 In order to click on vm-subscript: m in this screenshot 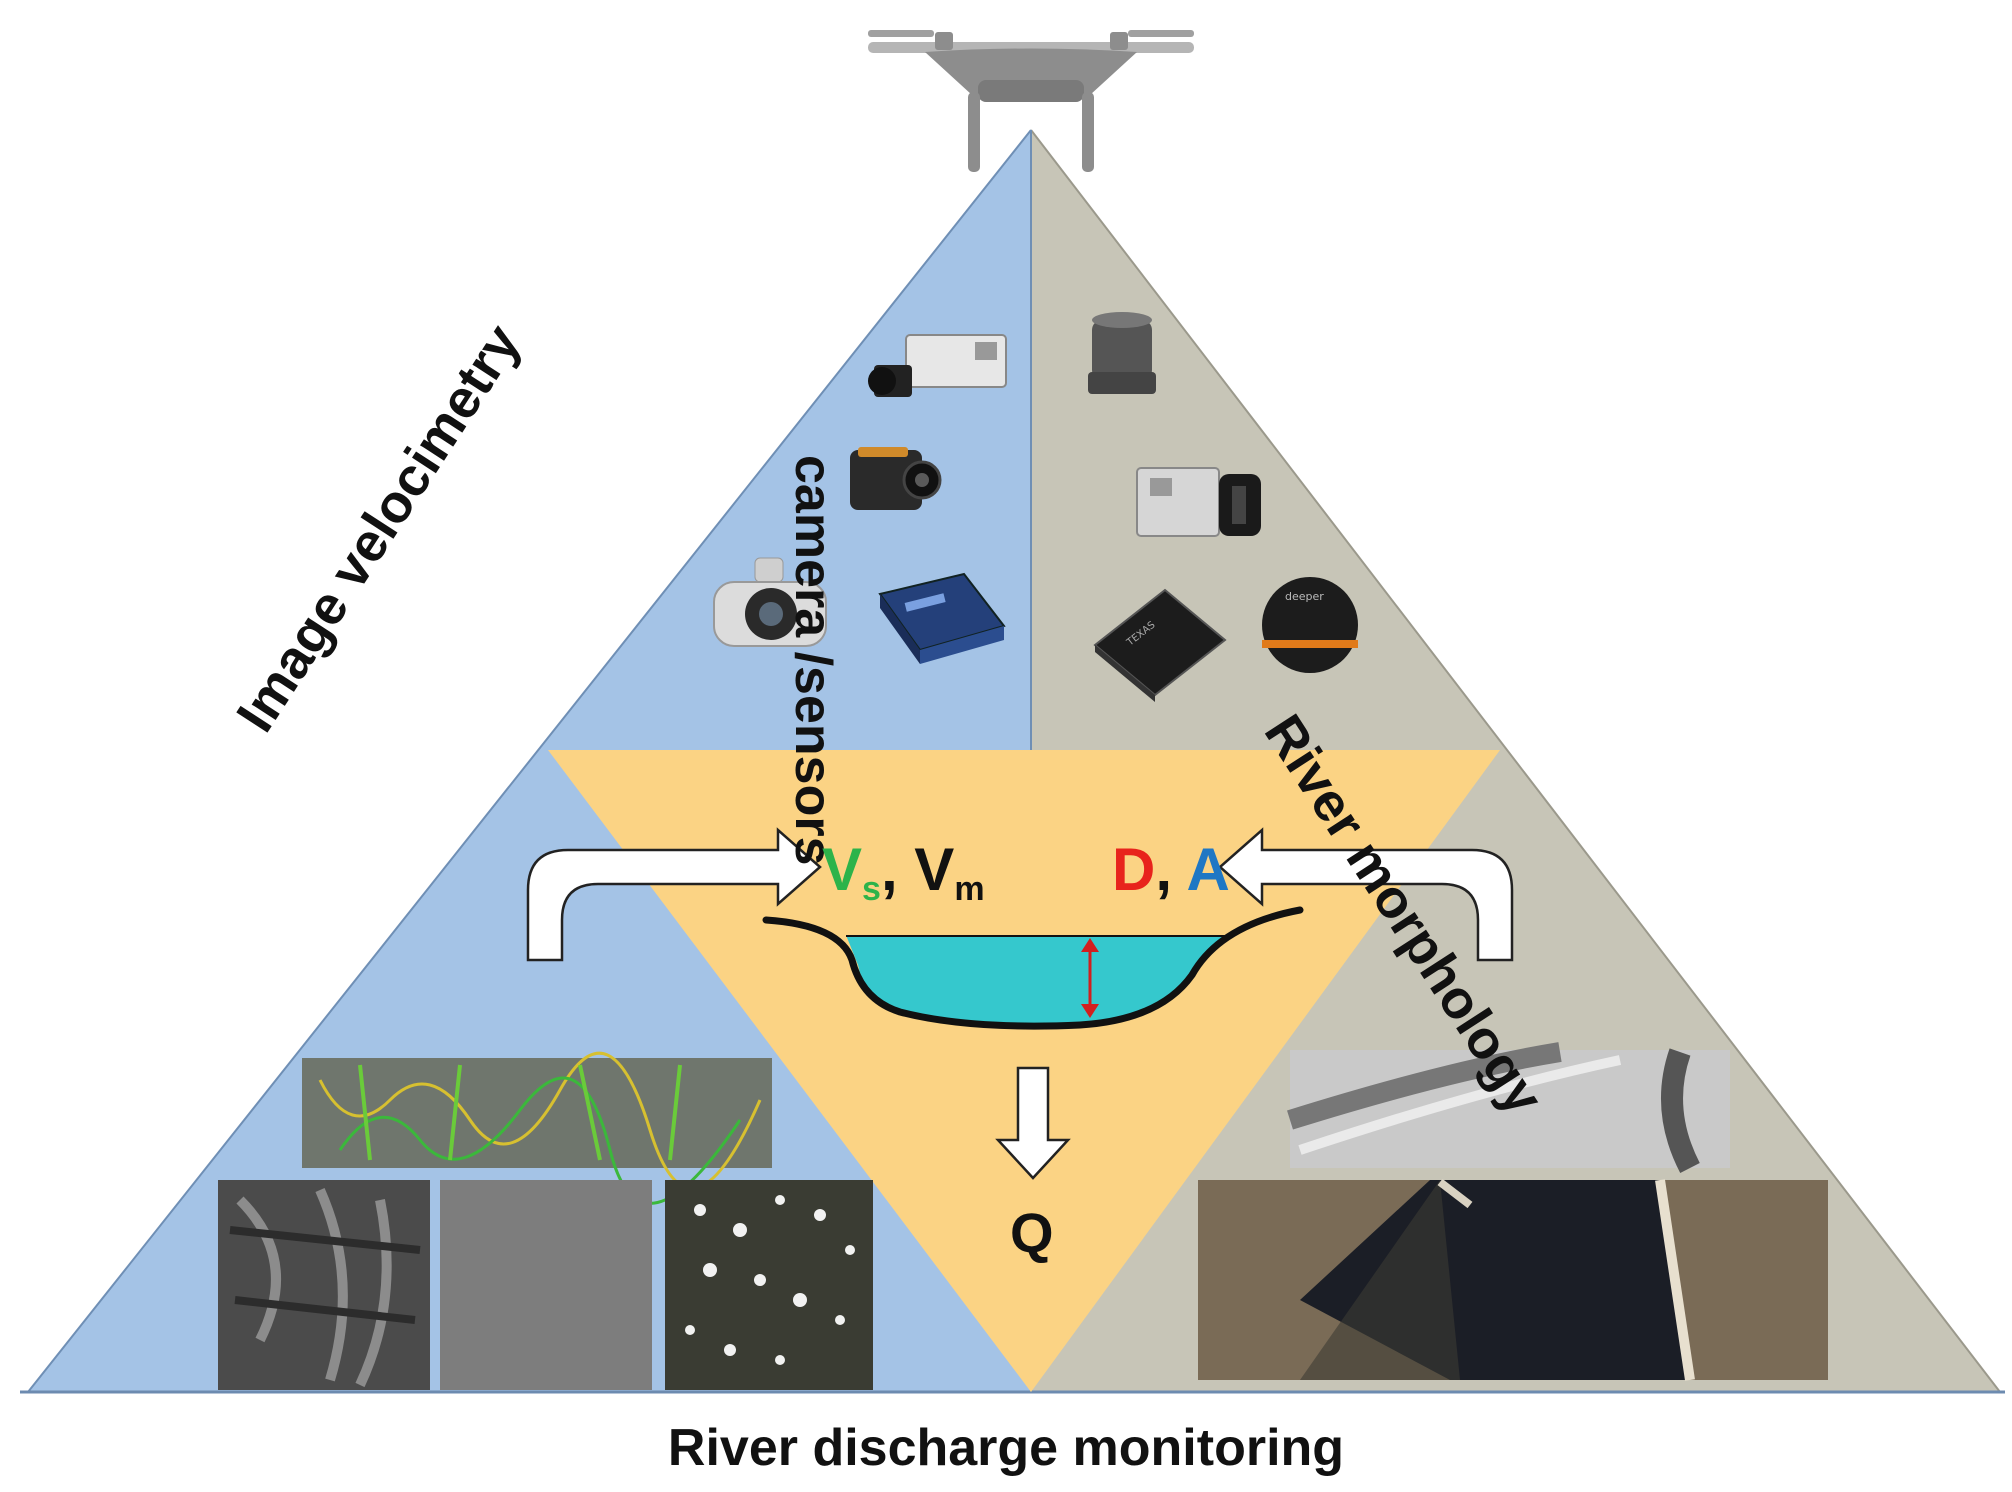, I will do `click(969, 889)`.